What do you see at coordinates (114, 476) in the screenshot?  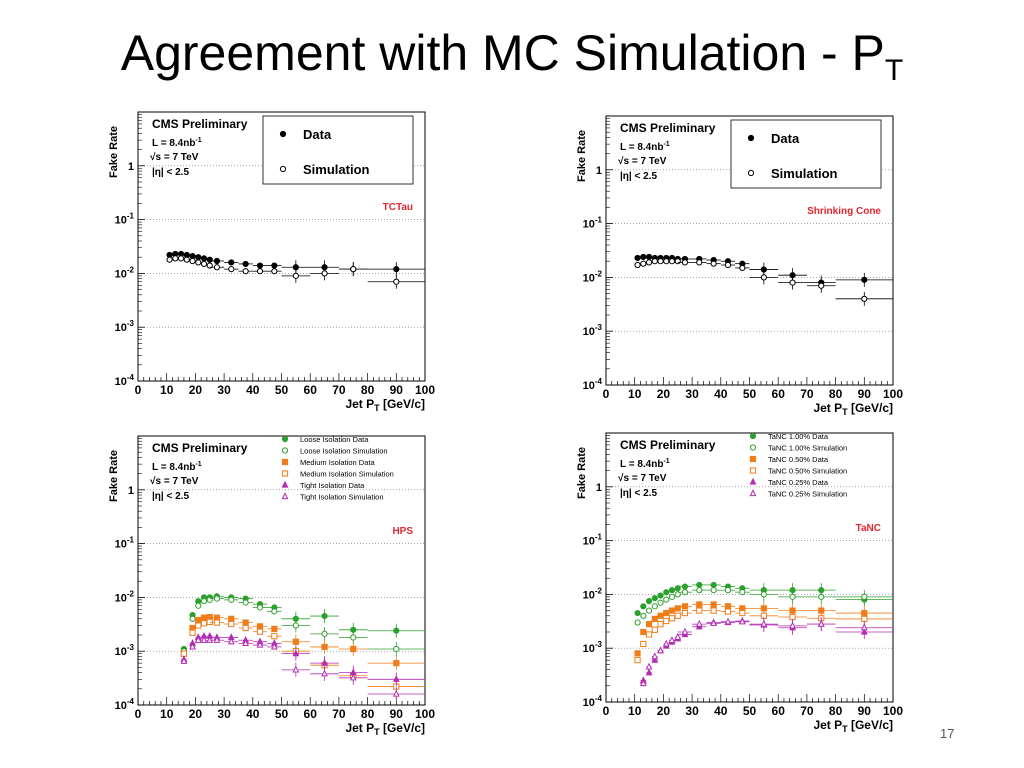 I see `y-axis-title: Fake Rate` at bounding box center [114, 476].